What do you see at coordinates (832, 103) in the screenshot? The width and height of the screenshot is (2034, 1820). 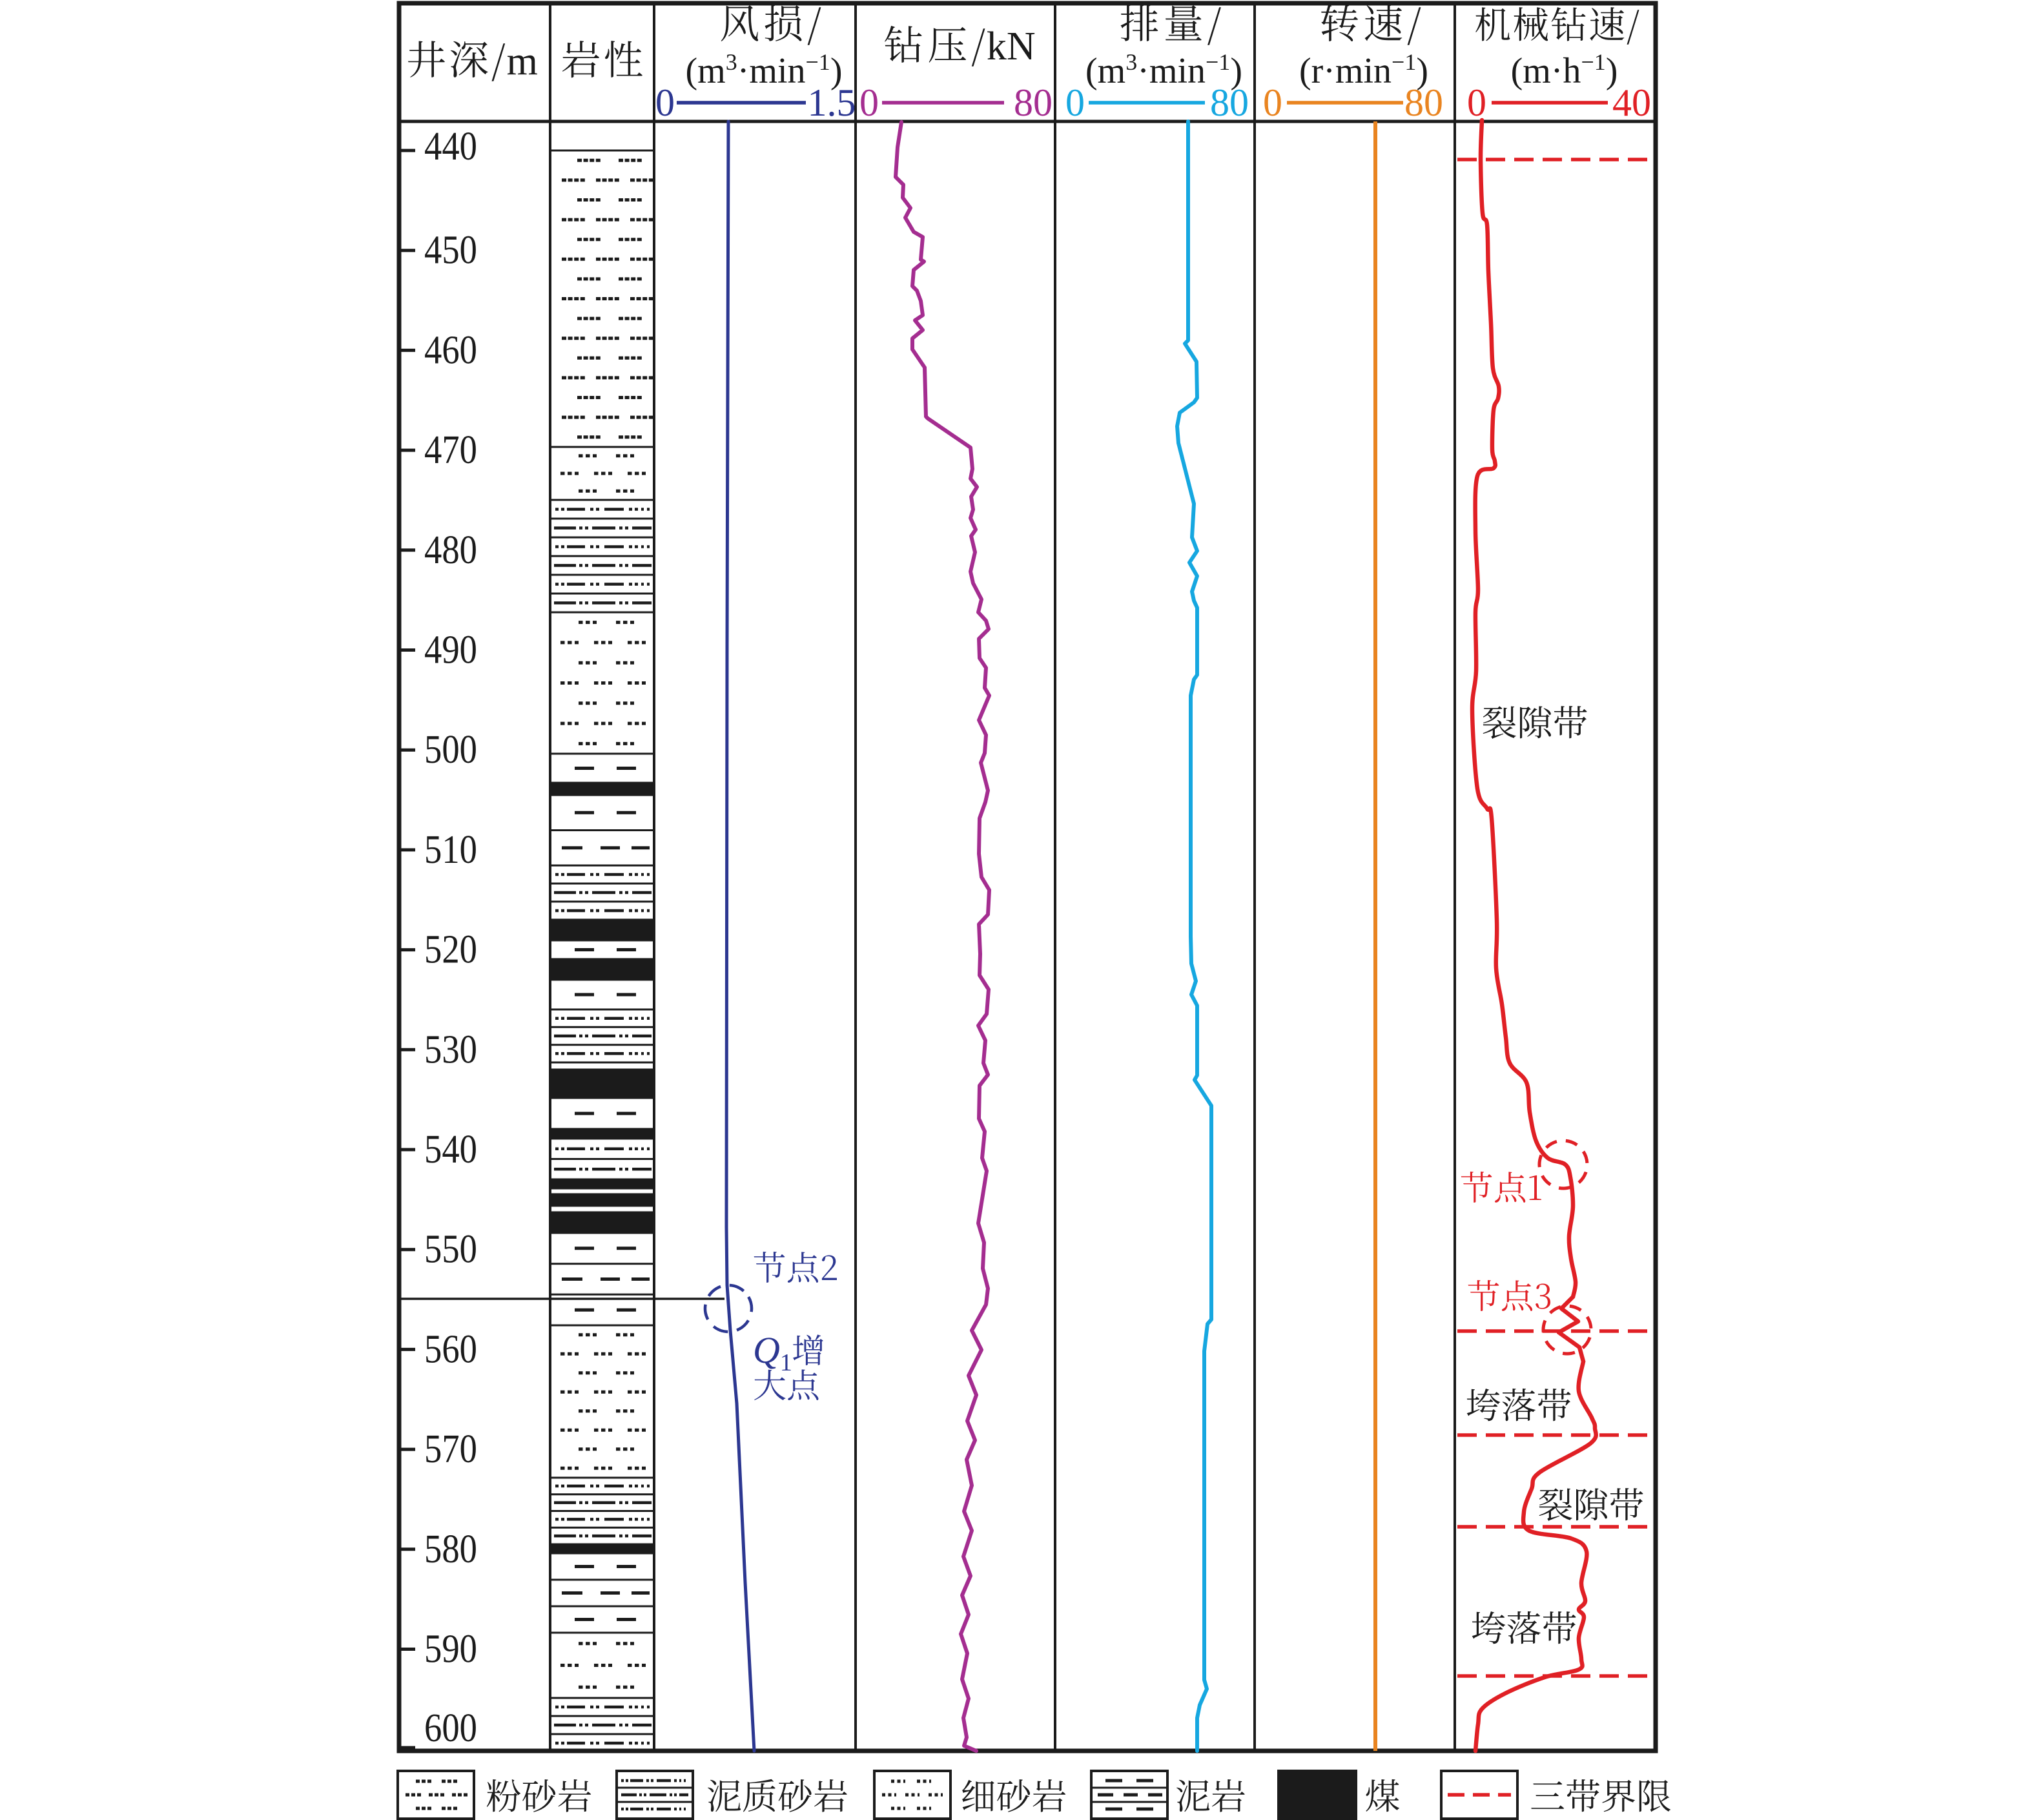 I see `svg-text: 1.5` at bounding box center [832, 103].